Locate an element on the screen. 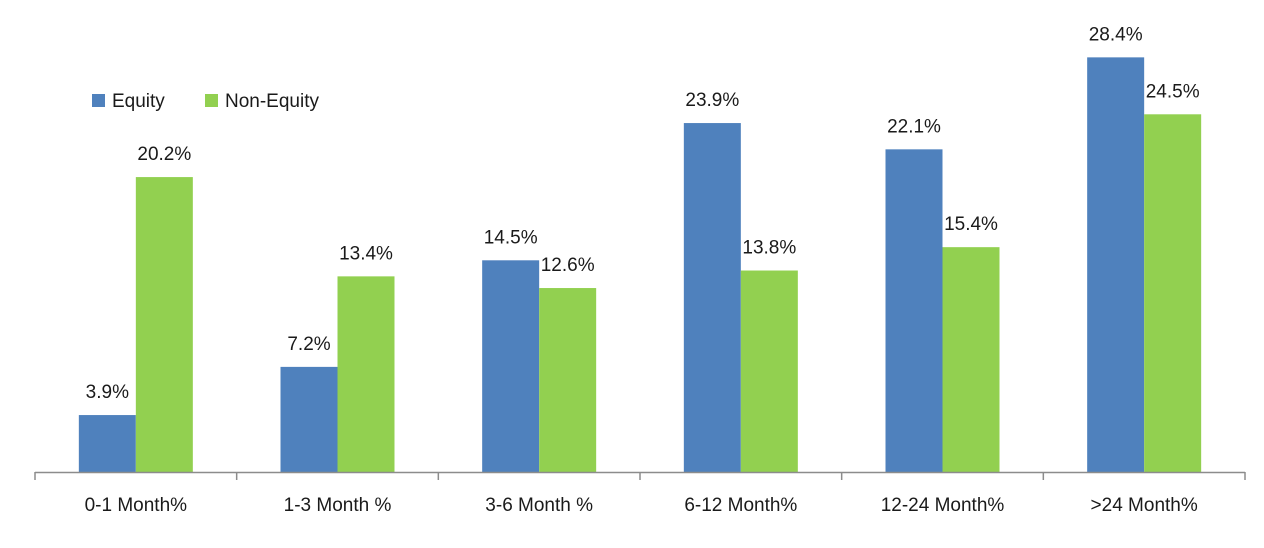 This screenshot has height=548, width=1264. data-label-non-equity: 13.8% is located at coordinates (769, 248).